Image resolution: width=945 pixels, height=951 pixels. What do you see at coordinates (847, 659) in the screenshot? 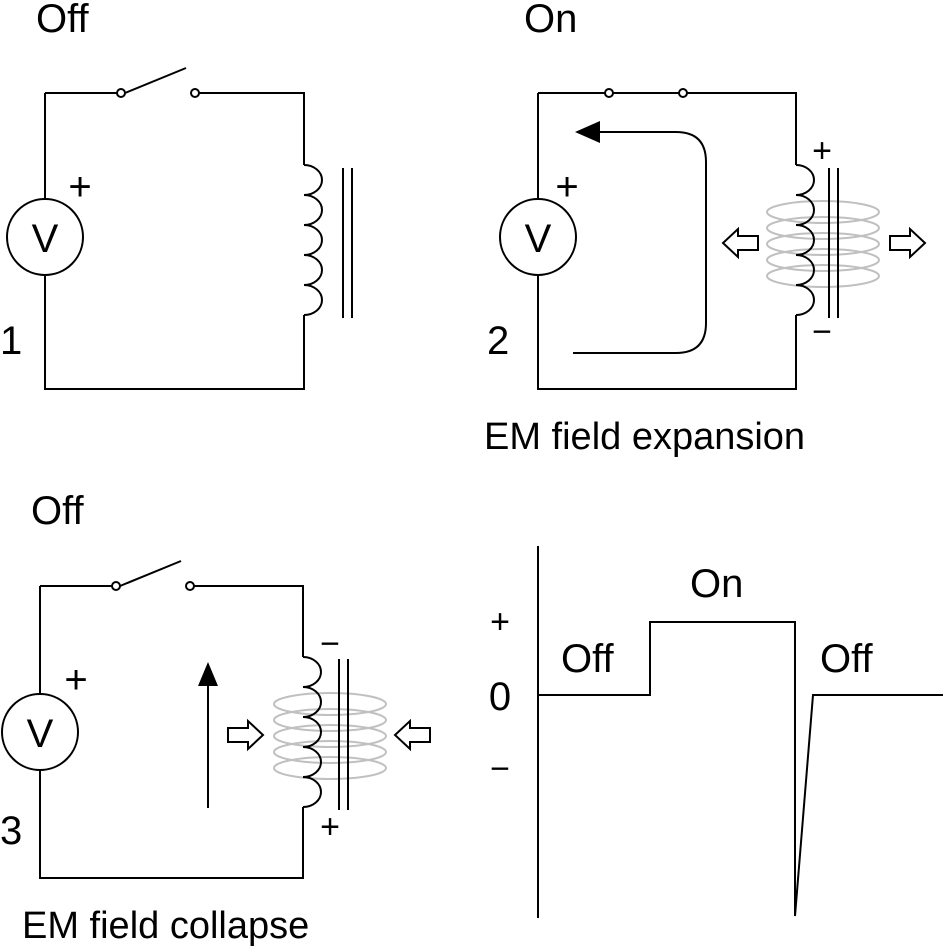
I see `graph-segment-label-off-2: Off` at bounding box center [847, 659].